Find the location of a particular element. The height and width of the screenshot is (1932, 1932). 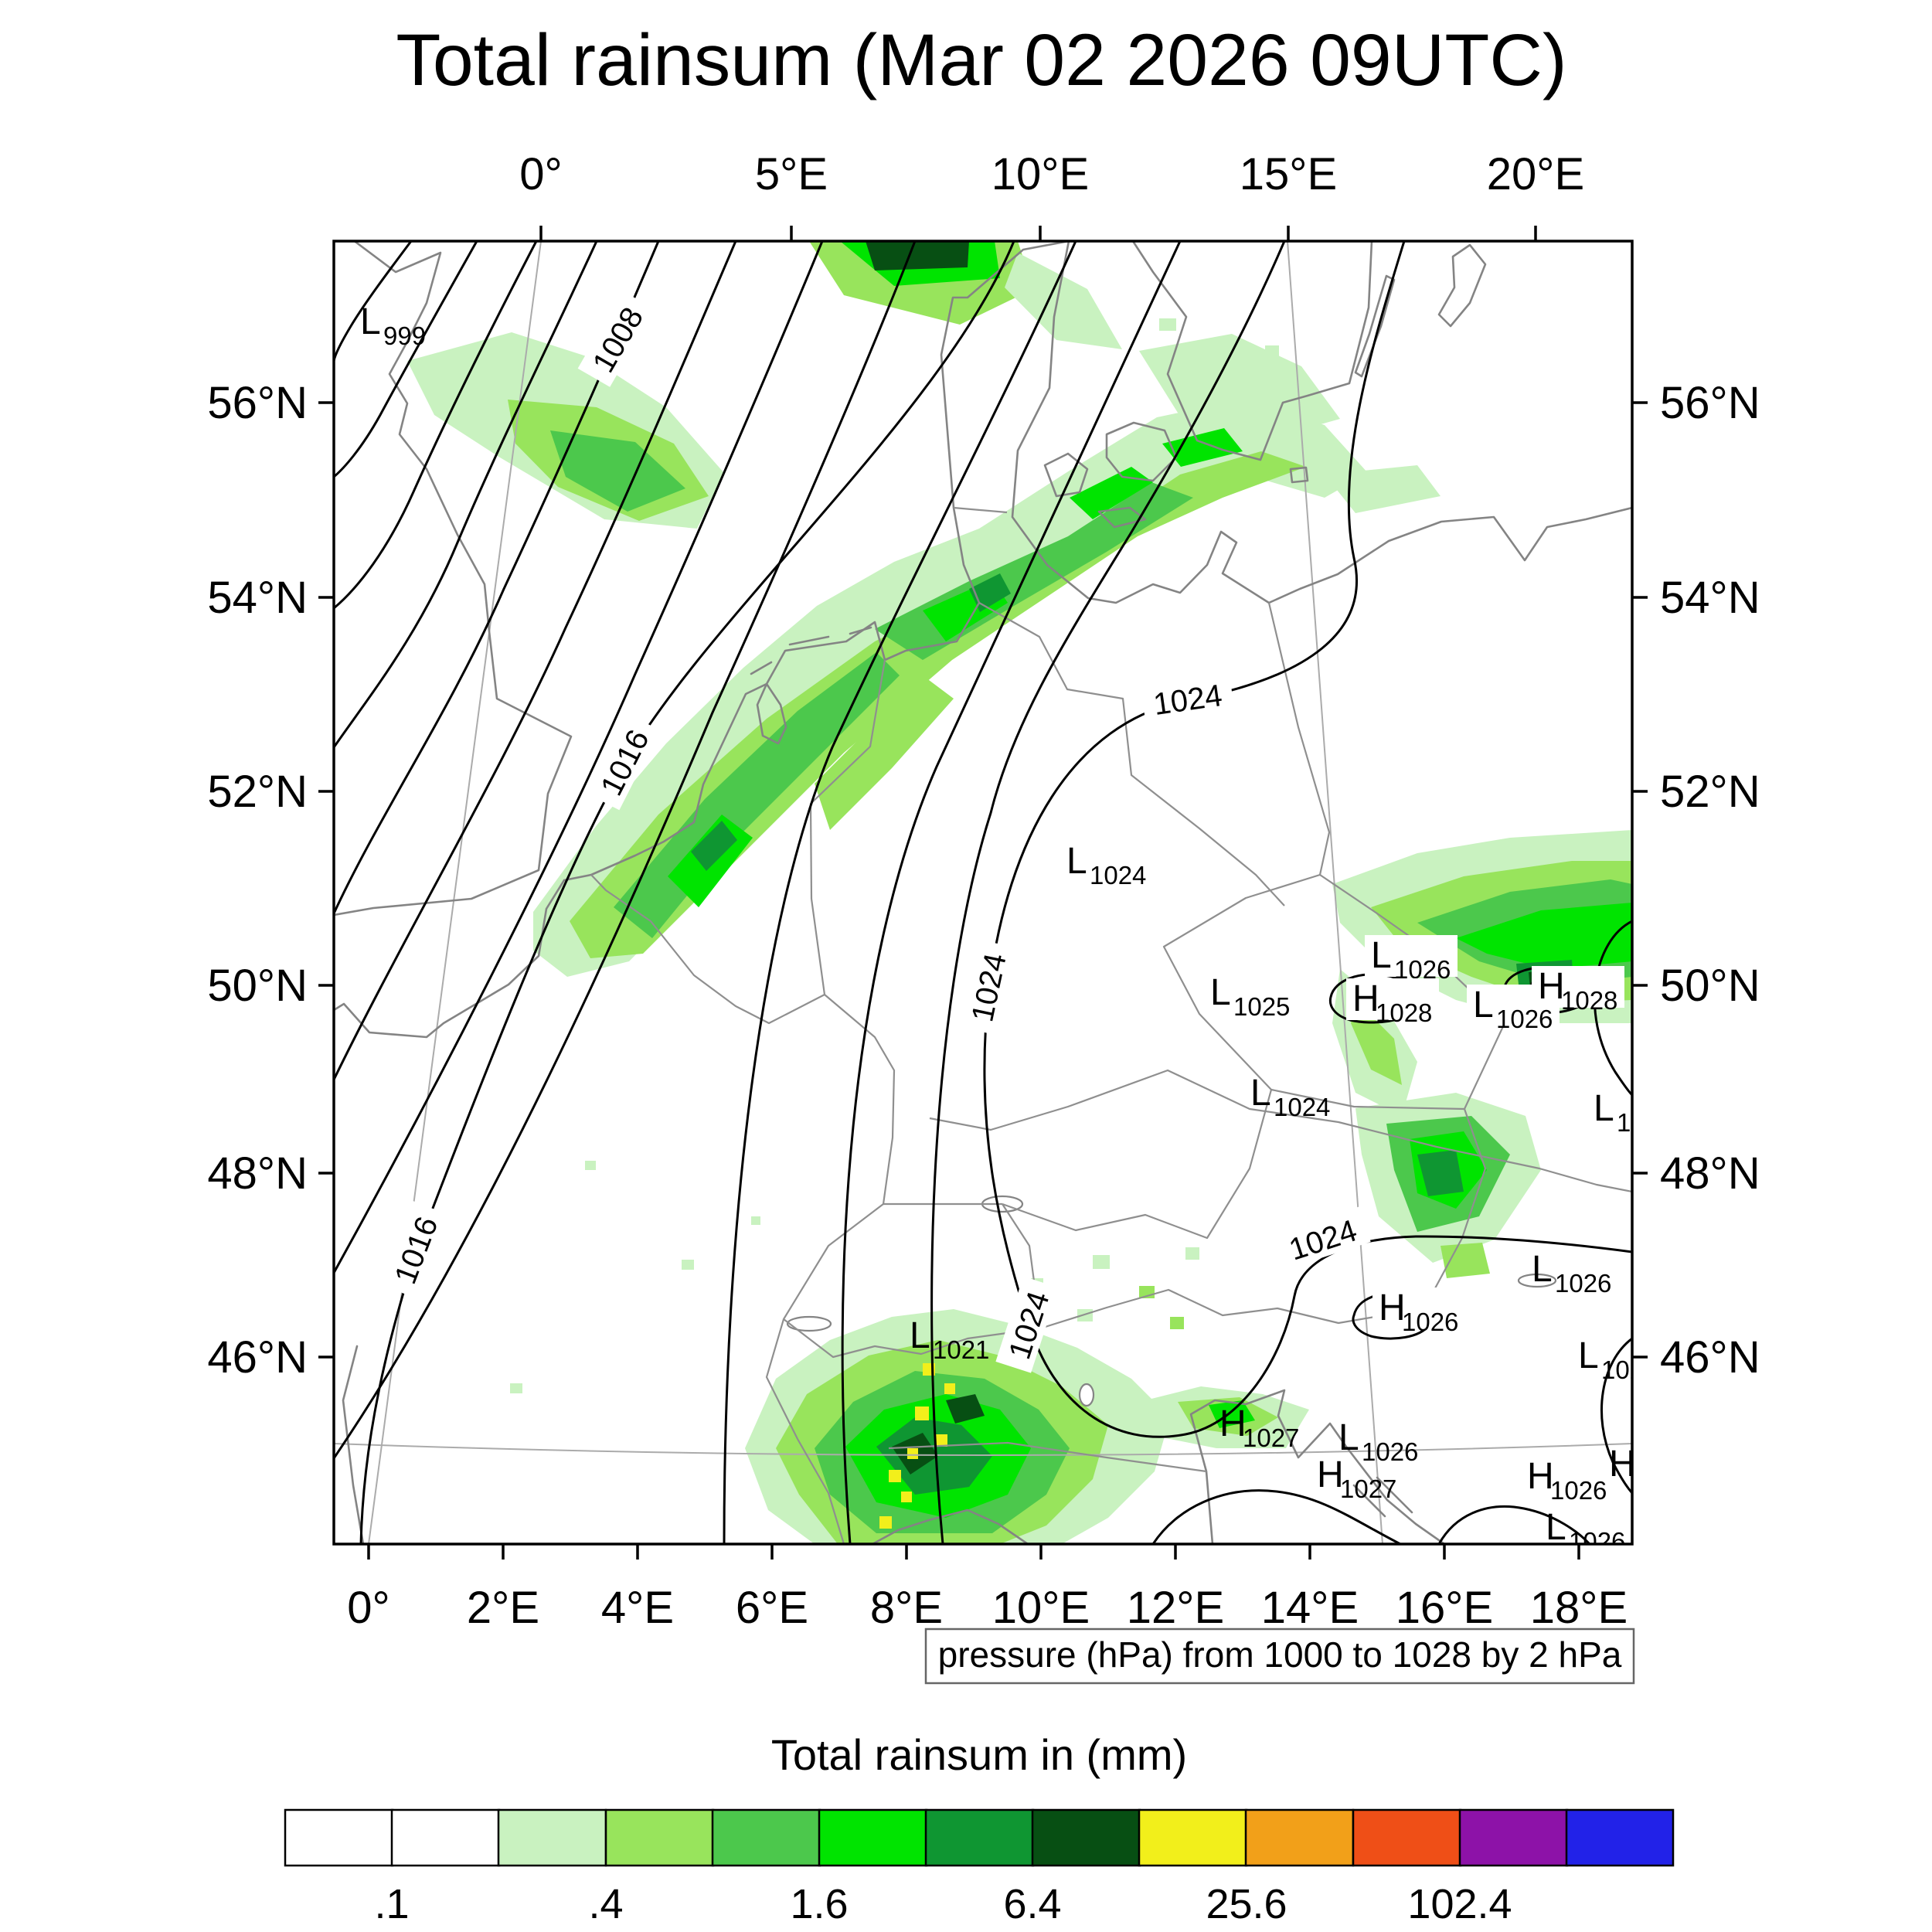

axis-tick-label: 14°E is located at coordinates (1310, 1608).